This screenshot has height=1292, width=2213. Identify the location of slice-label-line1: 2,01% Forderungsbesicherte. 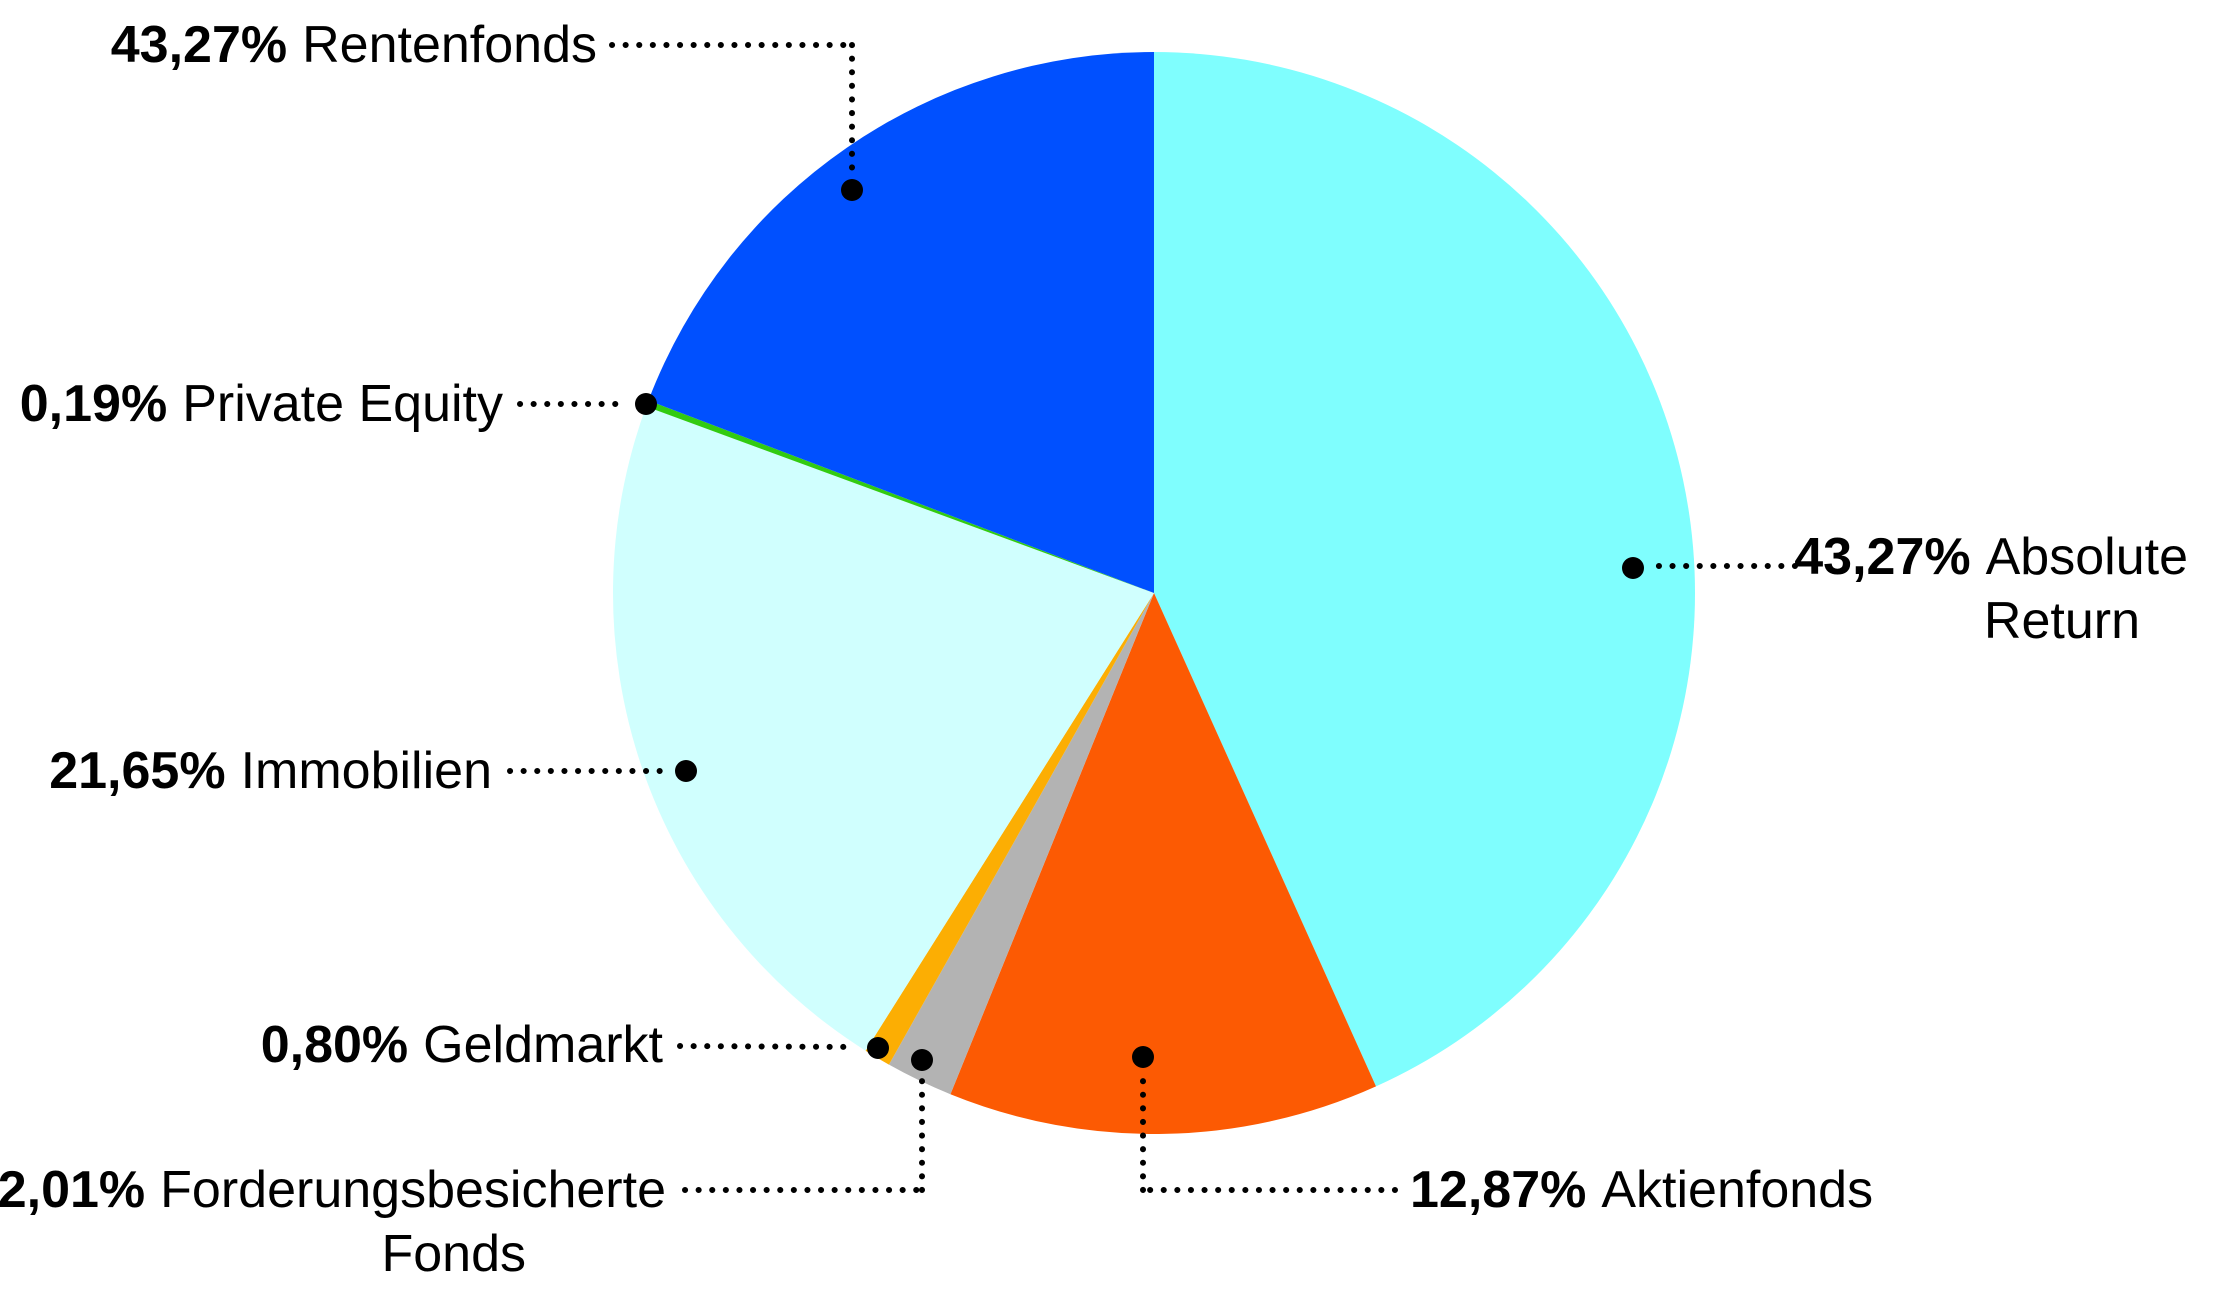
(333, 1190).